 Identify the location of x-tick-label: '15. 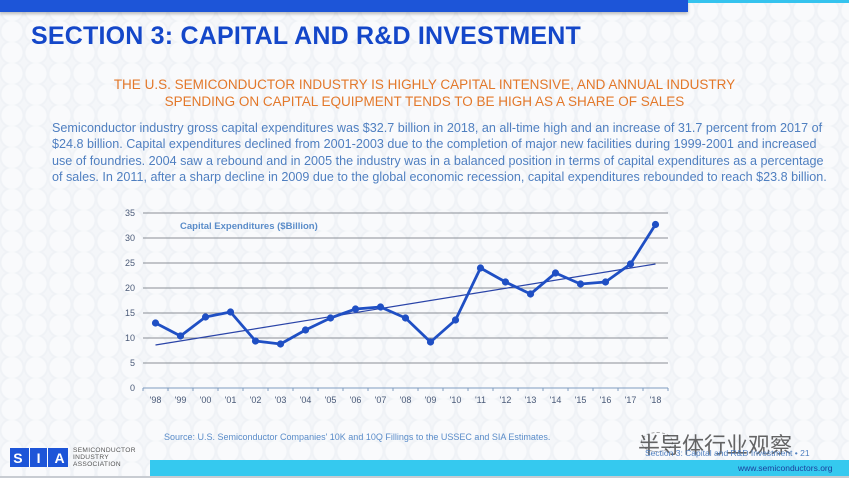
(581, 400).